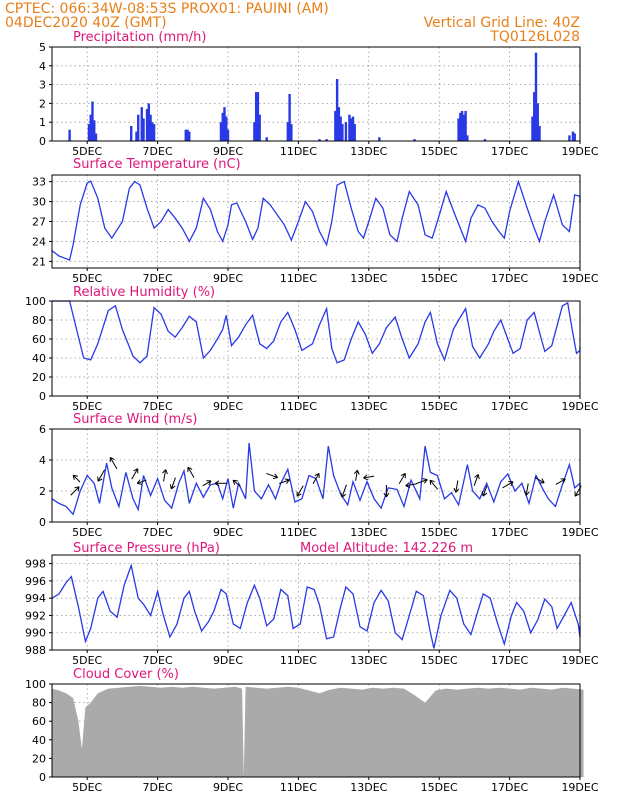 The height and width of the screenshot is (800, 618). I want to click on wind-xtick-label: 17DEC, so click(509, 532).